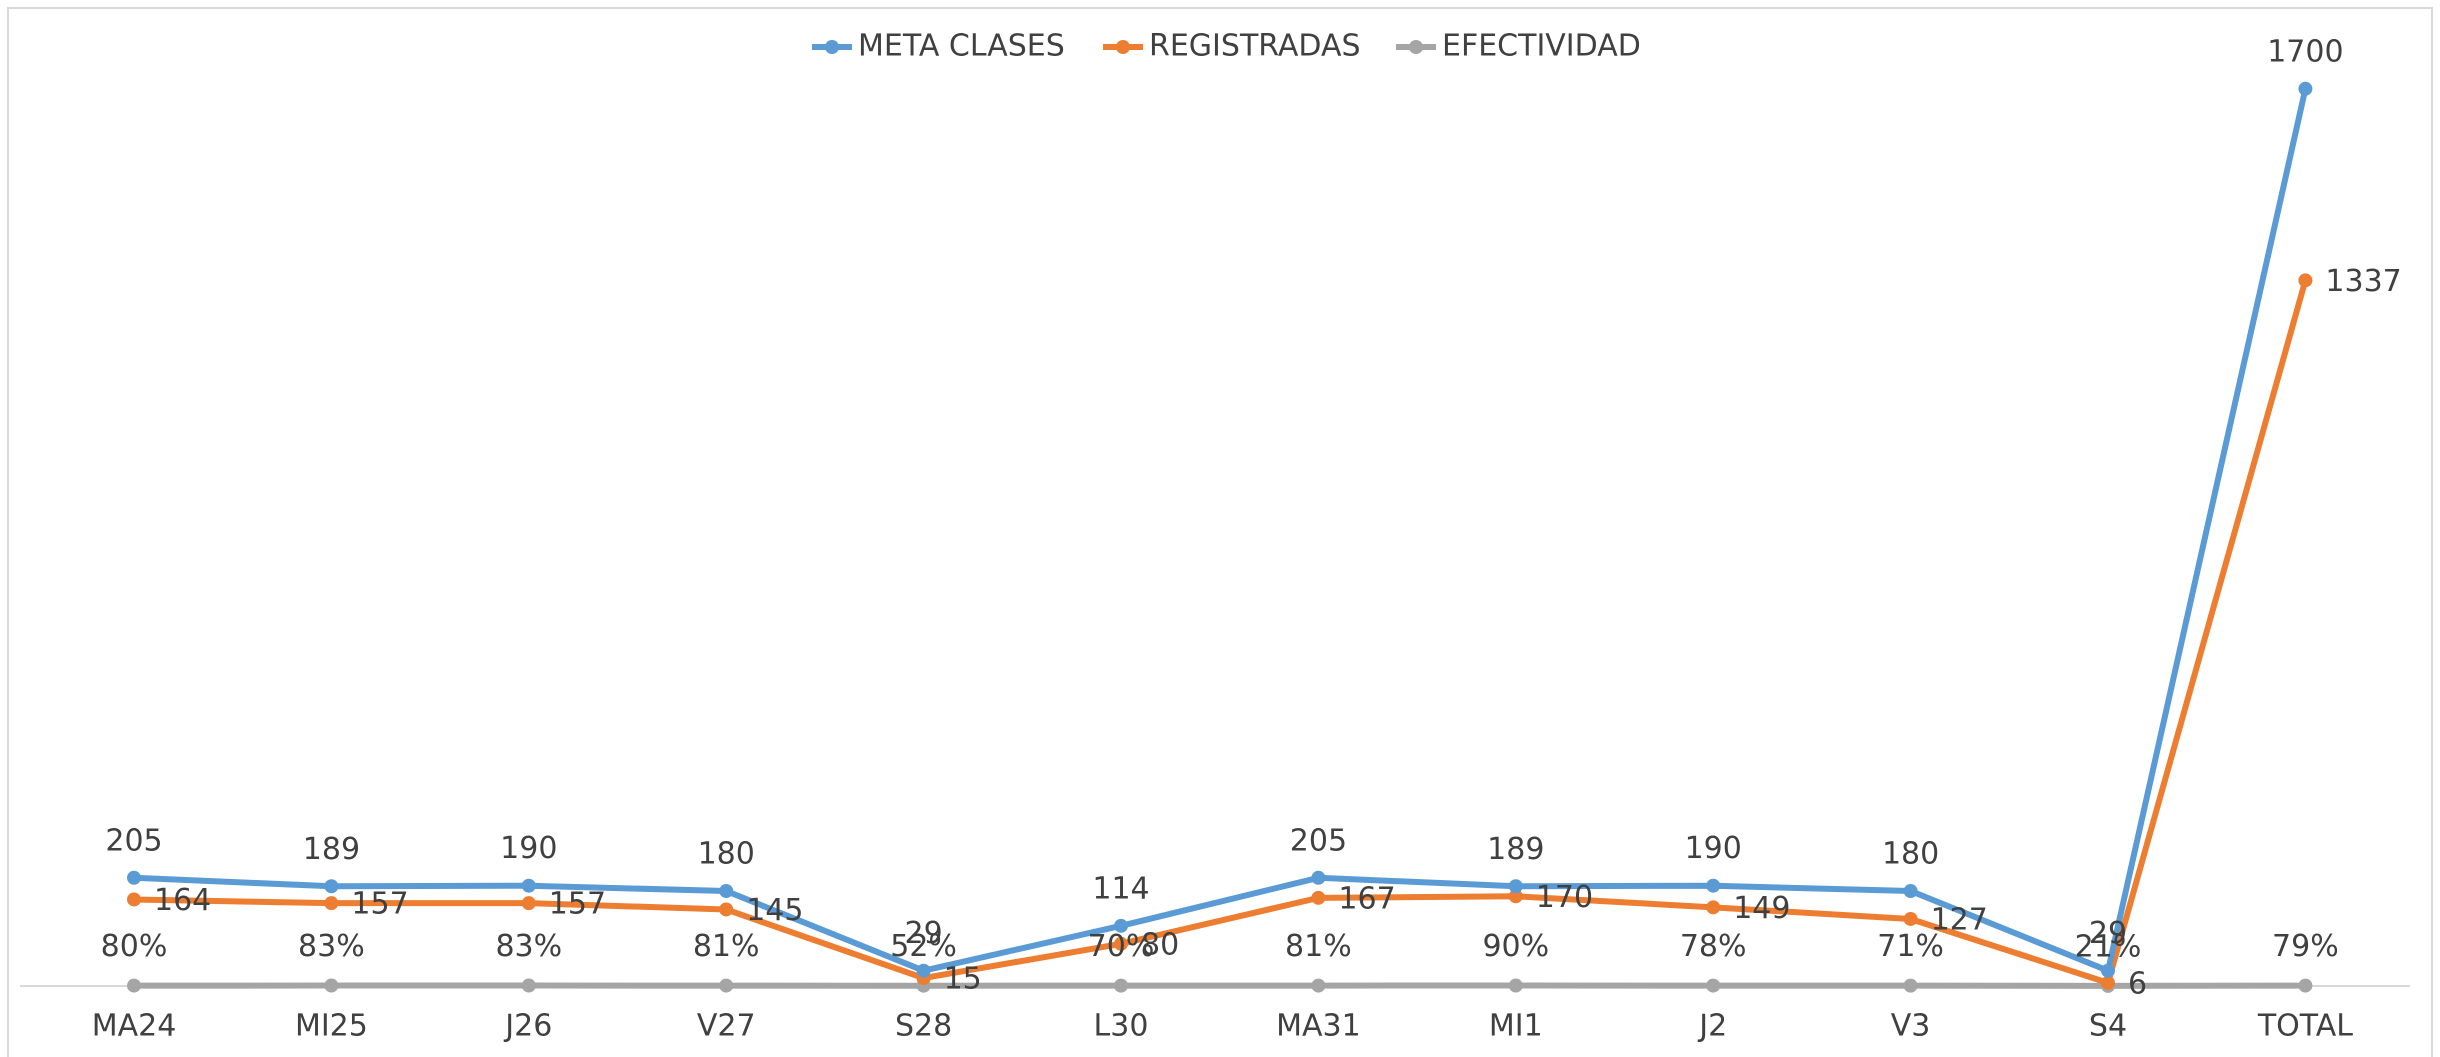 The height and width of the screenshot is (1057, 2440). Describe the element at coordinates (527, 1026) in the screenshot. I see `x-tick-label: J26` at that location.